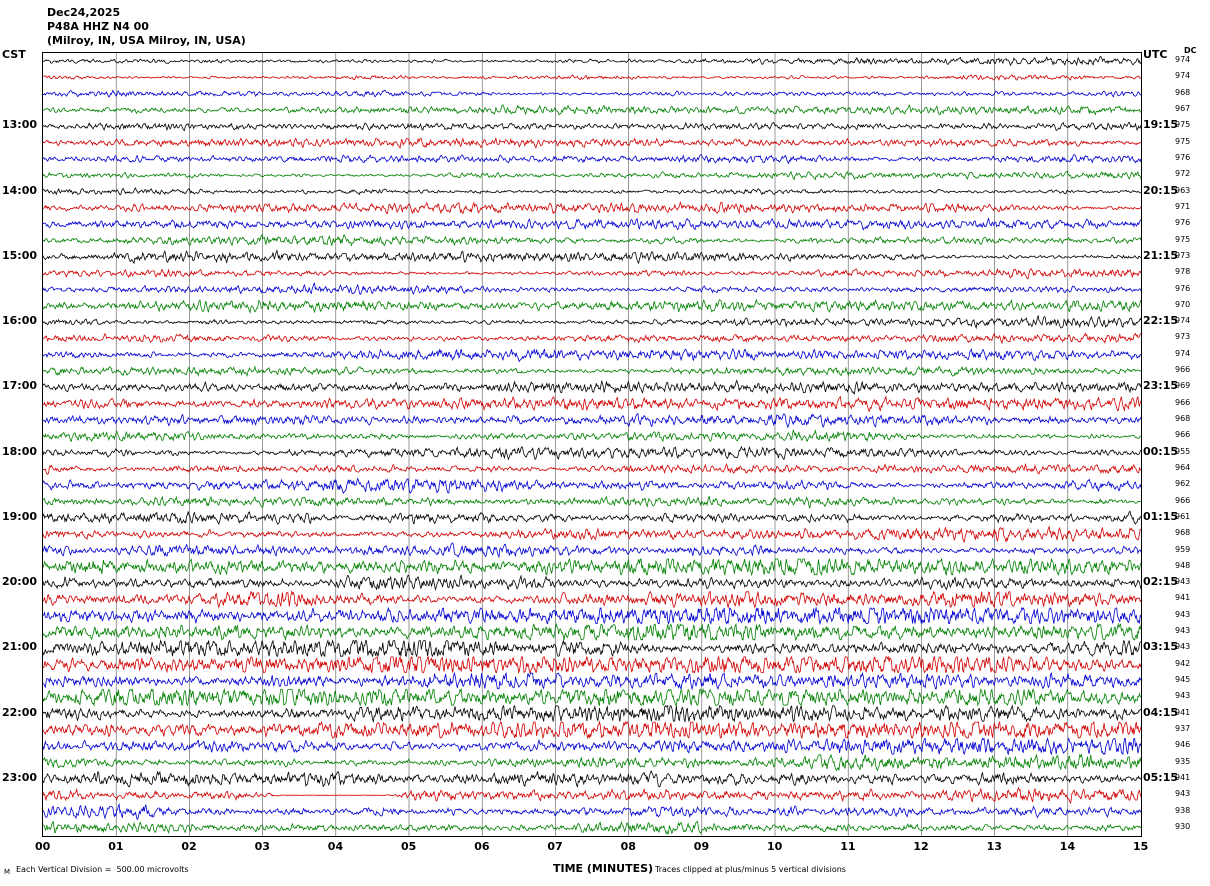 The width and height of the screenshot is (1210, 886). What do you see at coordinates (409, 846) in the screenshot?
I see `x-tick-label: 05` at bounding box center [409, 846].